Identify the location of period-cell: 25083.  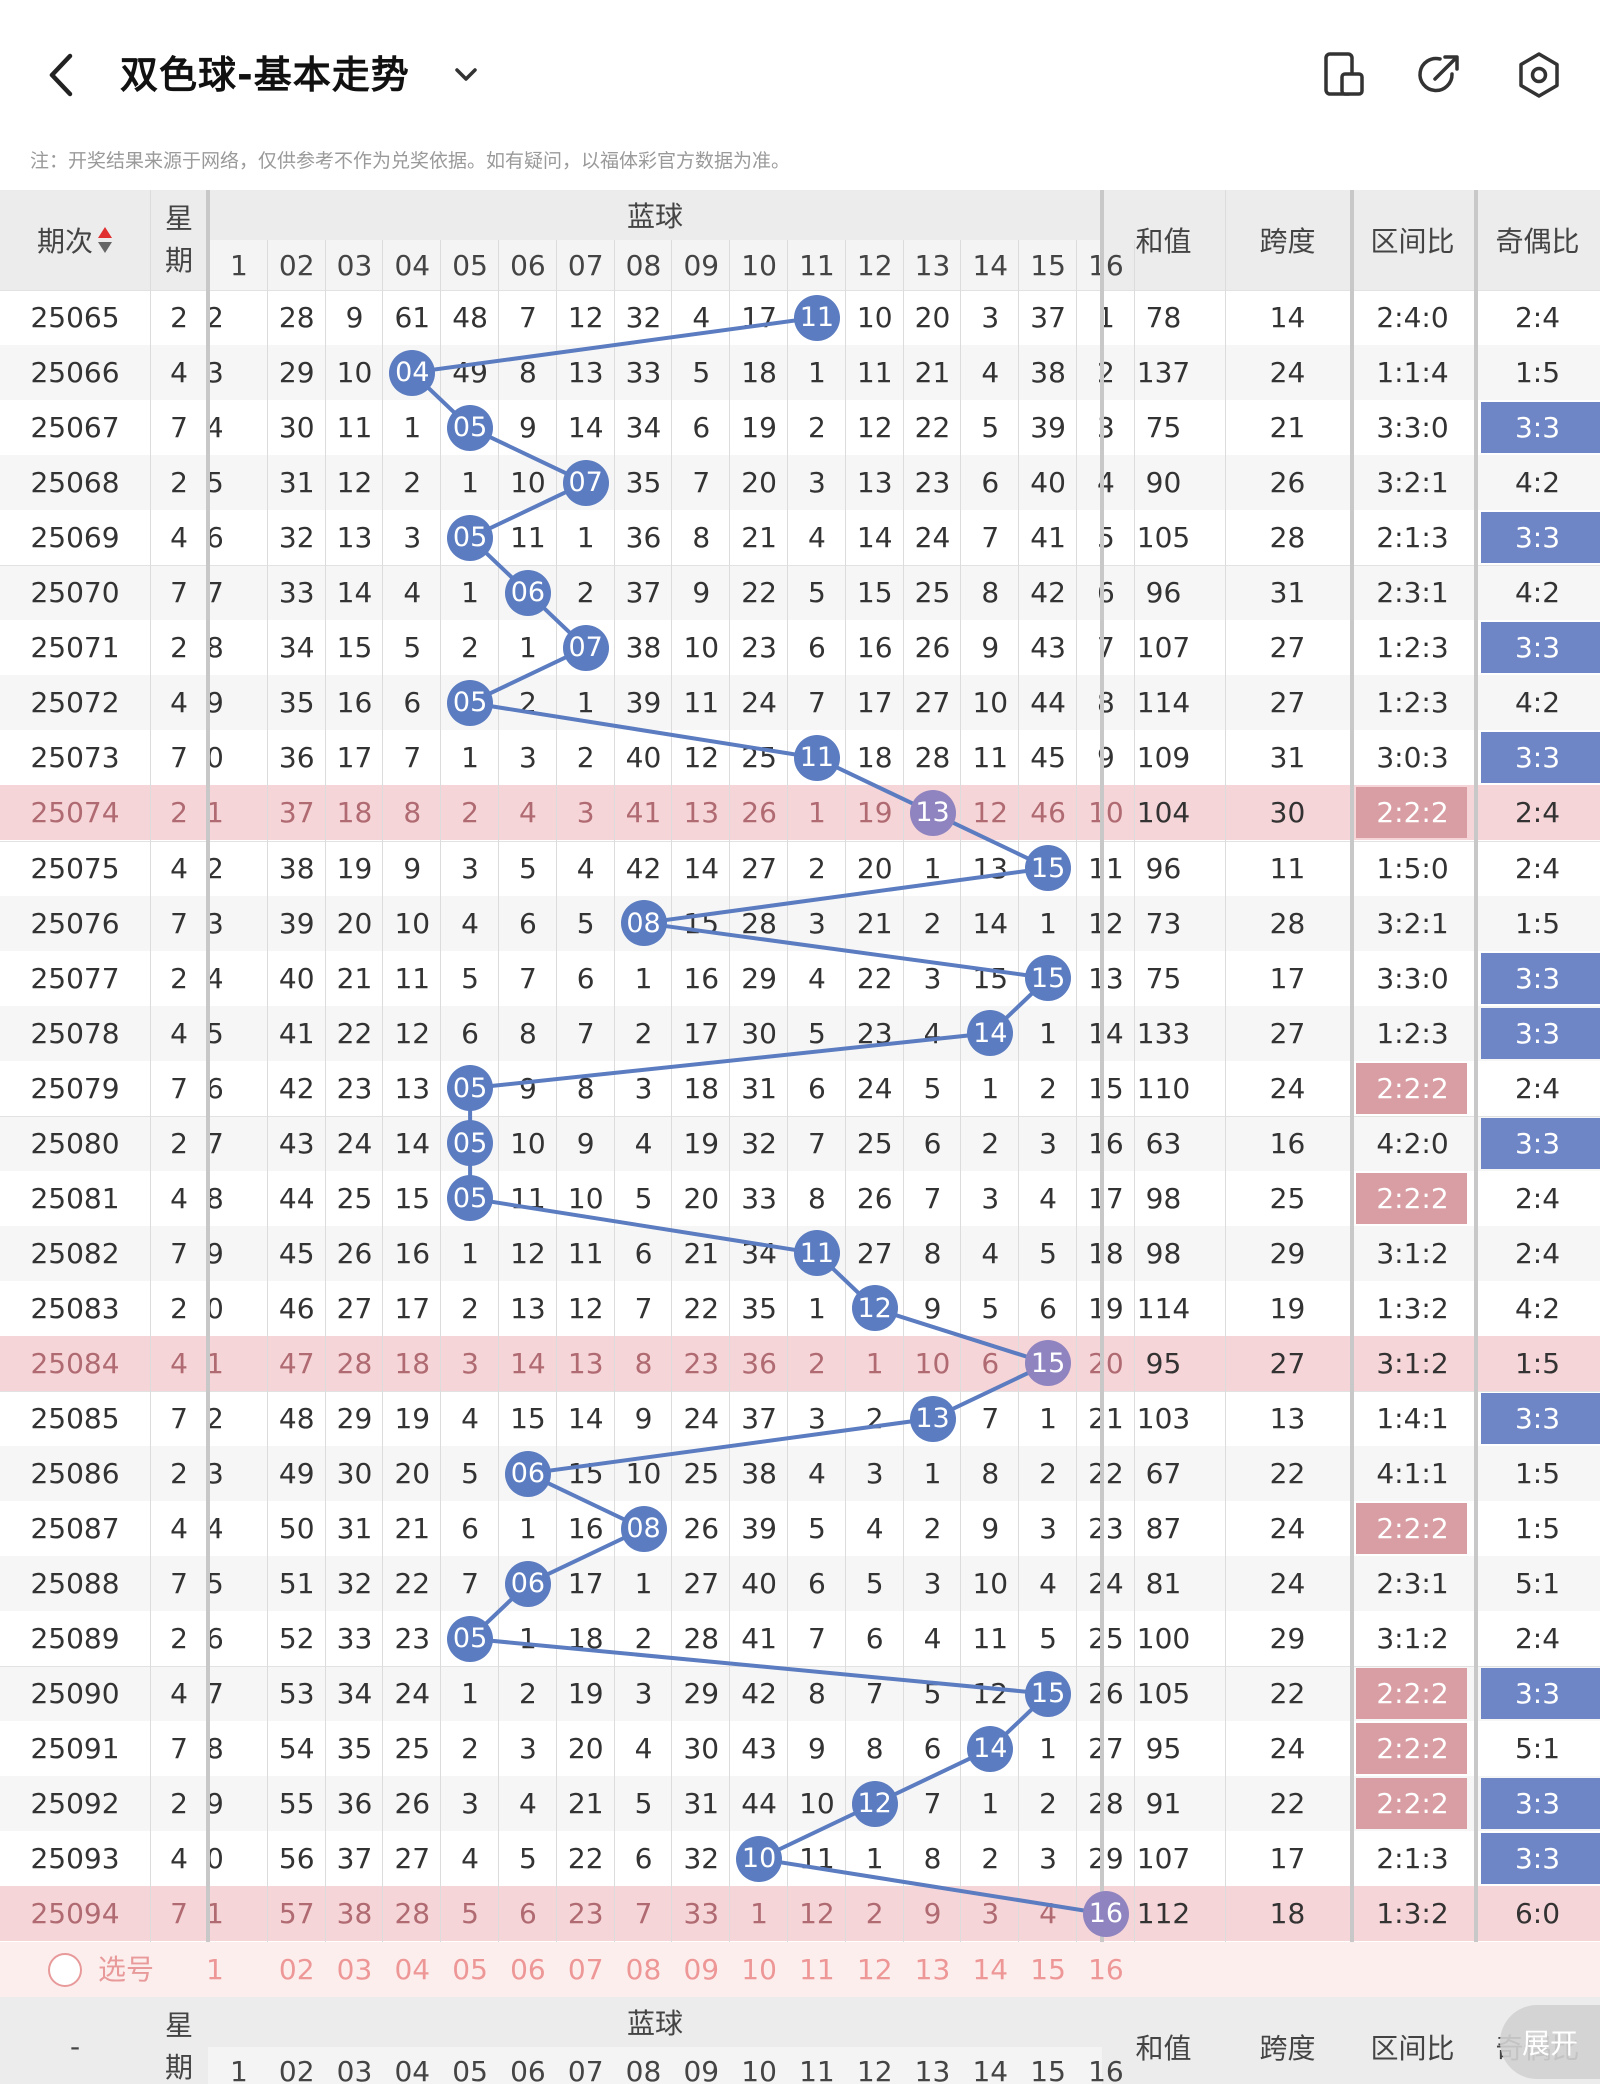
(75, 1308).